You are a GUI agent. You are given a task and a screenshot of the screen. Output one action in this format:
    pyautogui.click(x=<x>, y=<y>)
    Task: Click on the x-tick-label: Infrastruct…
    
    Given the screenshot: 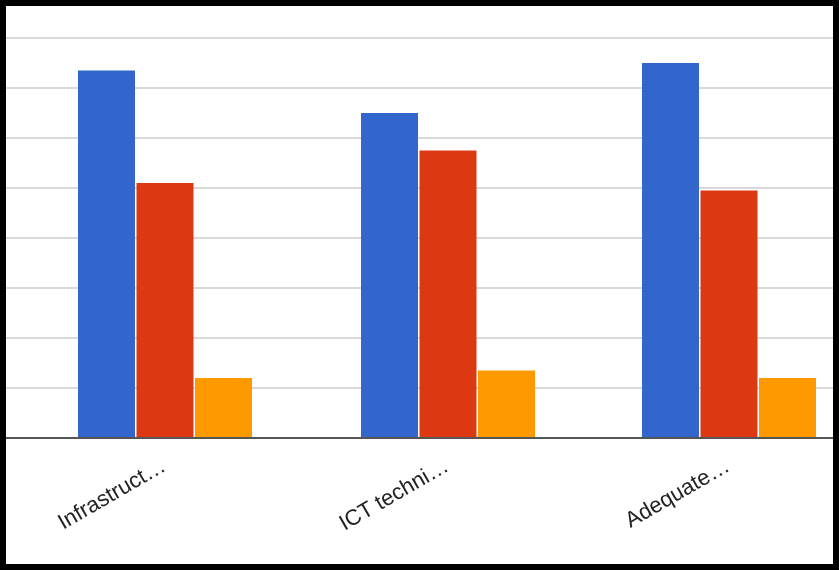 What is the action you would take?
    pyautogui.click(x=111, y=494)
    